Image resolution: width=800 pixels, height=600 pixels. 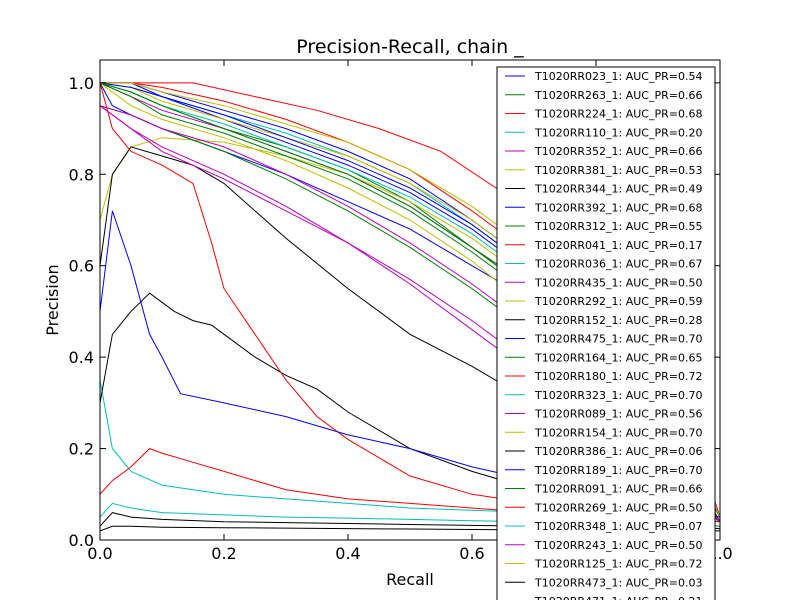 What do you see at coordinates (52, 299) in the screenshot?
I see `y-axis-label: Precision` at bounding box center [52, 299].